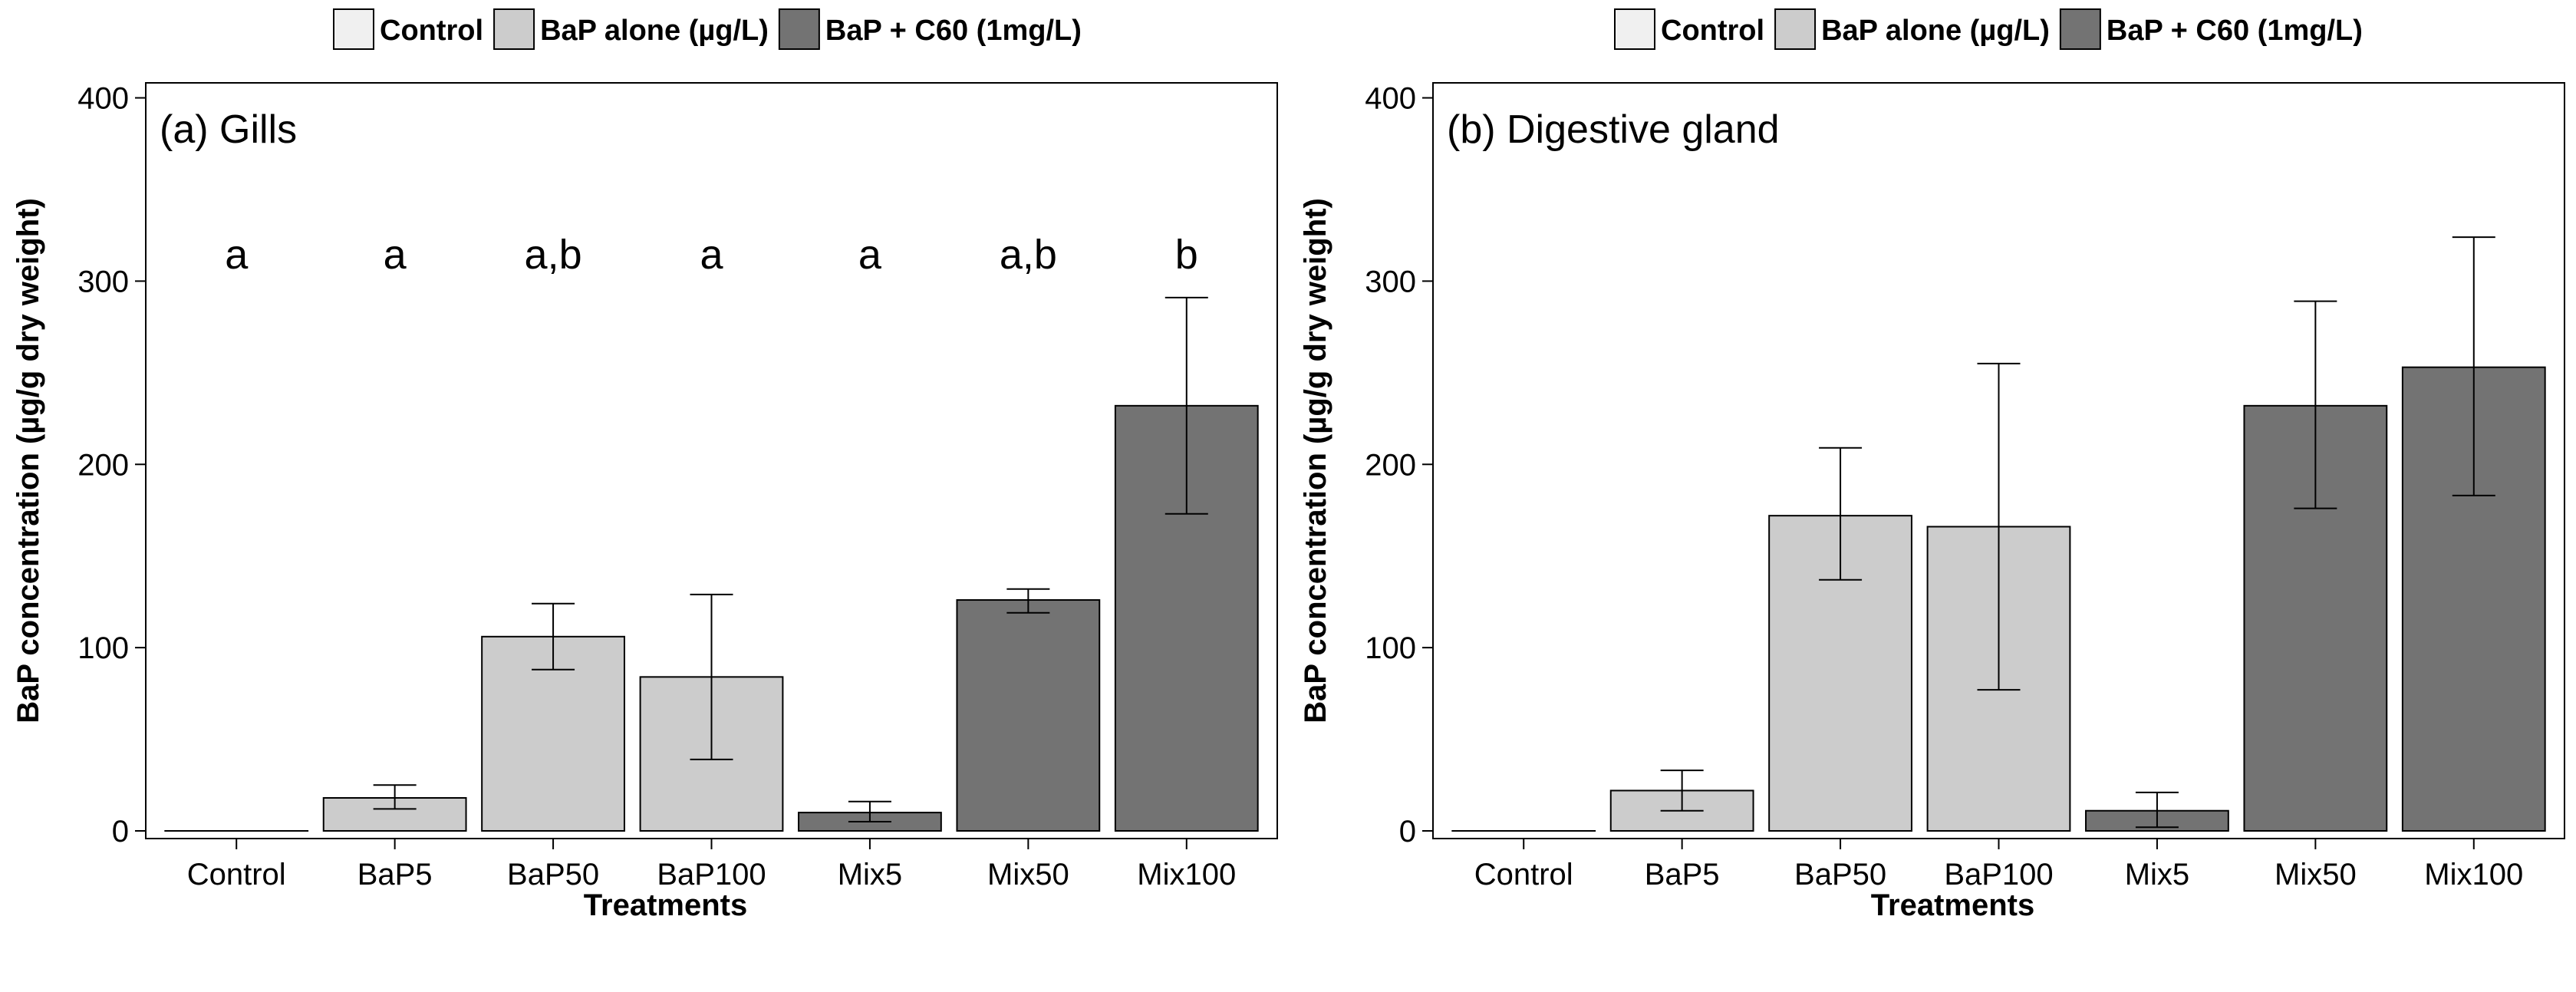  I want to click on significance-label-bap100: a, so click(711, 255).